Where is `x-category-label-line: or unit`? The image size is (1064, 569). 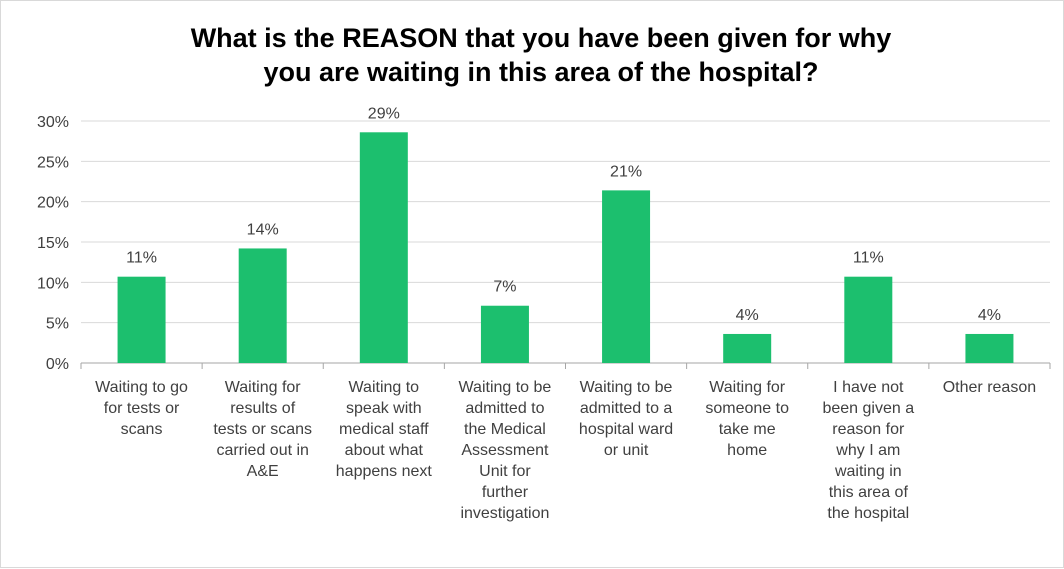 x-category-label-line: or unit is located at coordinates (626, 450).